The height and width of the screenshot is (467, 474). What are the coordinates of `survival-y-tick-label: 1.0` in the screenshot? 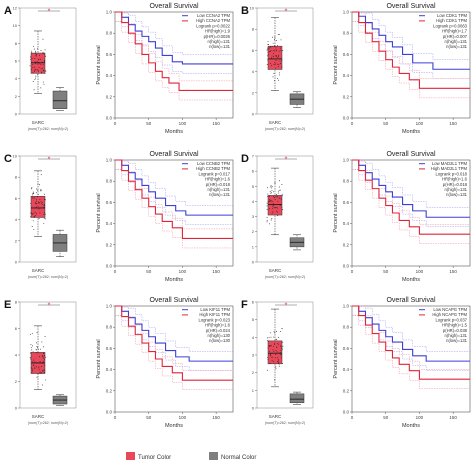 It's located at (346, 306).